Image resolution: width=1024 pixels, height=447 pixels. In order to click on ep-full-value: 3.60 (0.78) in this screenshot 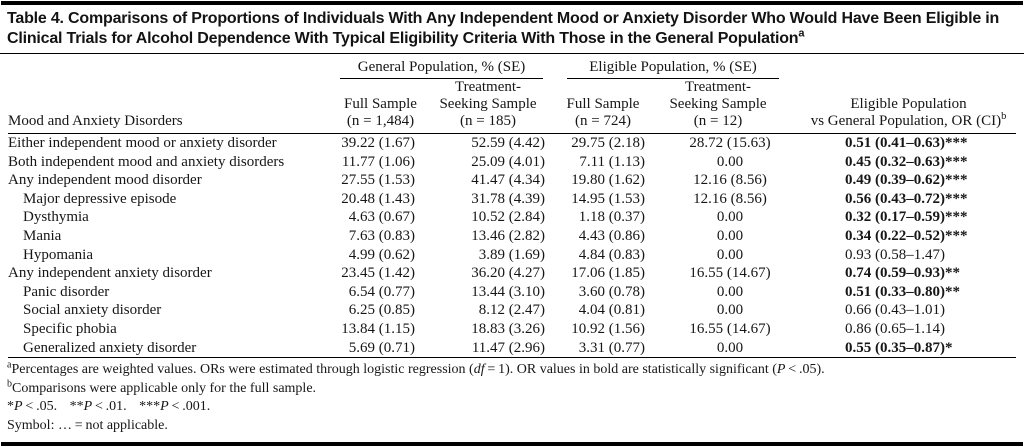, I will do `click(611, 291)`.